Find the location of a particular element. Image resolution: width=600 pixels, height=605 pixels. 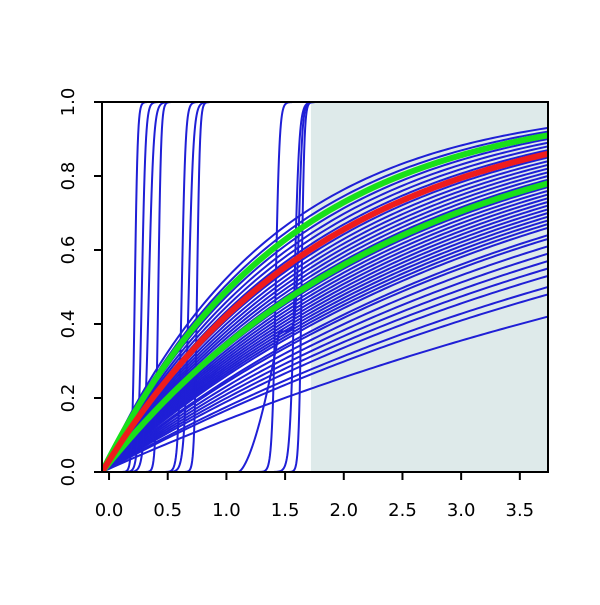

y-tick-label: 0.0 is located at coordinates (68, 472).